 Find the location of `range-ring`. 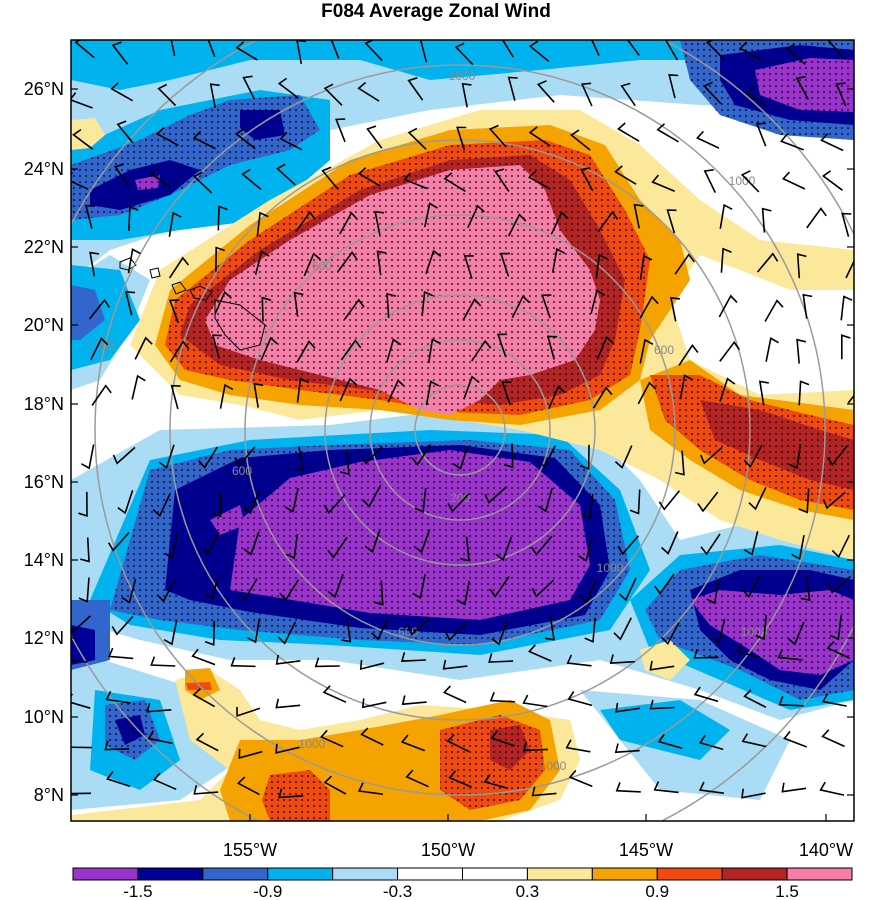

range-ring is located at coordinates (460, 430).